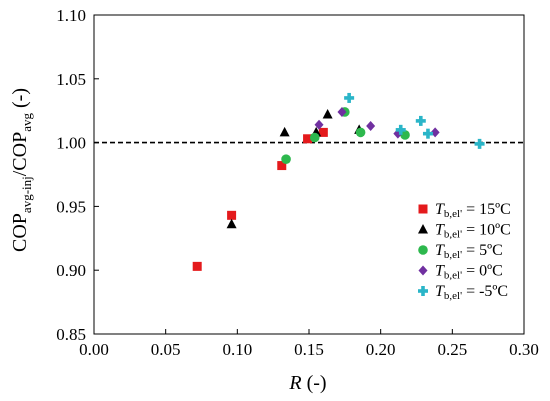 The height and width of the screenshot is (401, 550). What do you see at coordinates (71, 334) in the screenshot?
I see `y-tick-label: 0.85` at bounding box center [71, 334].